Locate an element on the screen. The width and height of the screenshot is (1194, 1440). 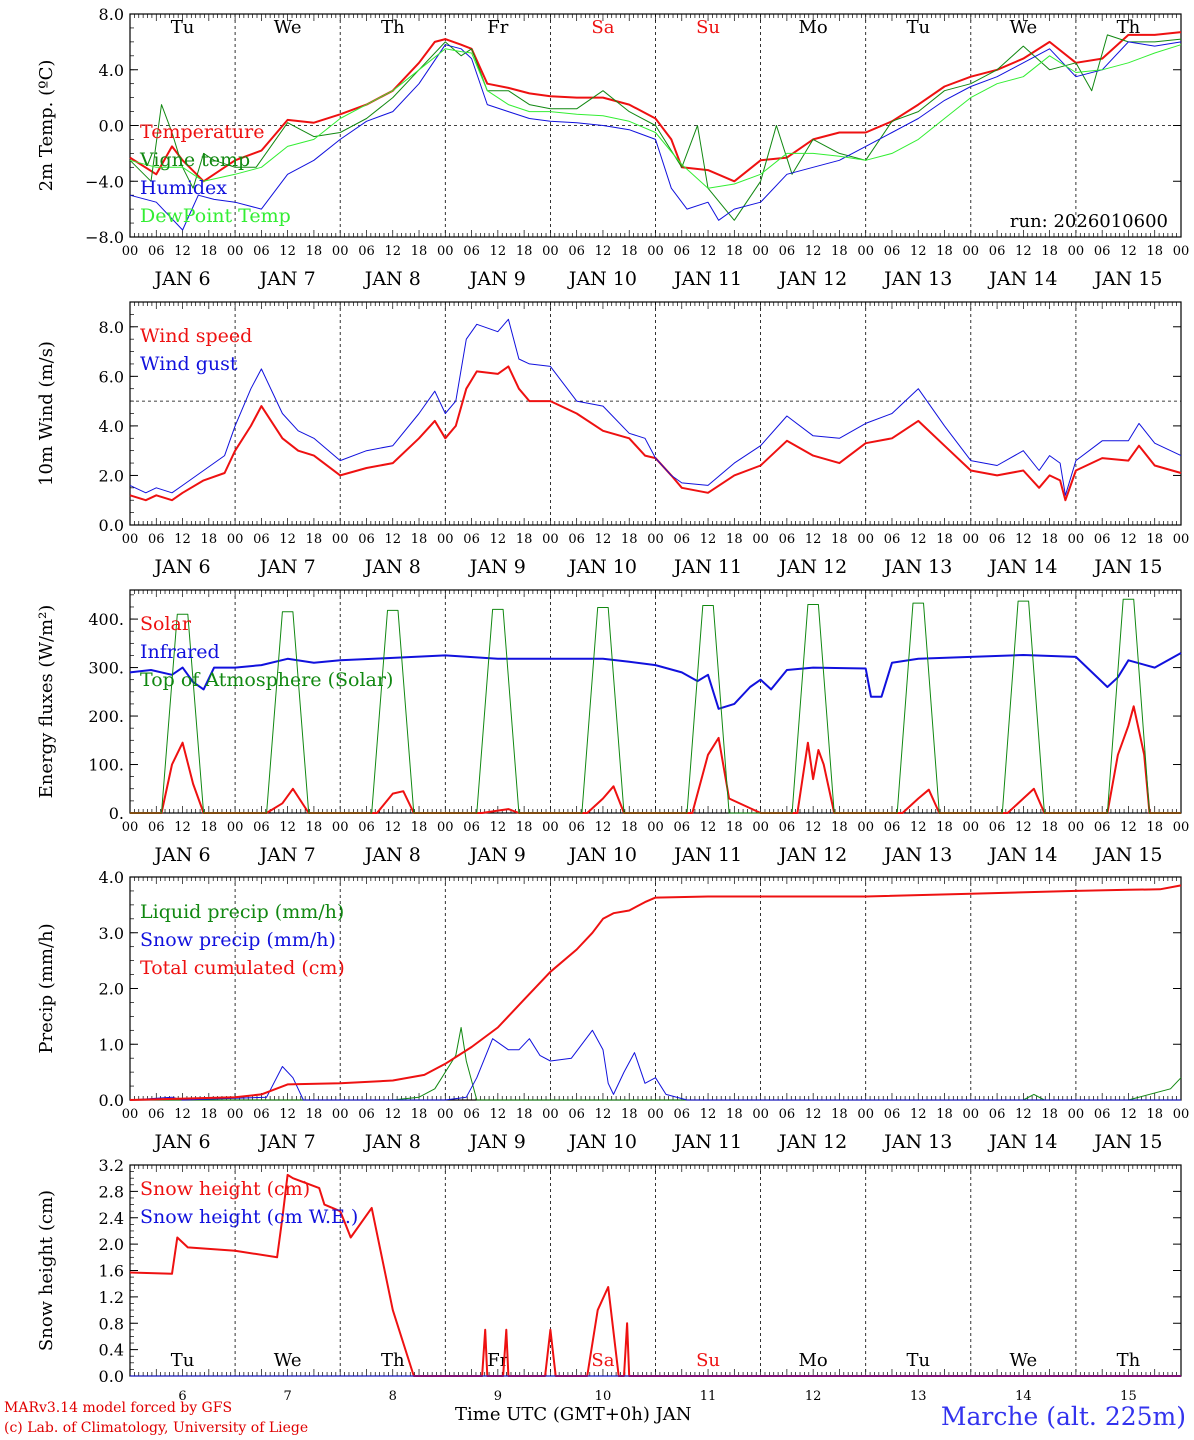
time-axis-label: Time UTC (GMT+0h) JAN is located at coordinates (573, 1414).